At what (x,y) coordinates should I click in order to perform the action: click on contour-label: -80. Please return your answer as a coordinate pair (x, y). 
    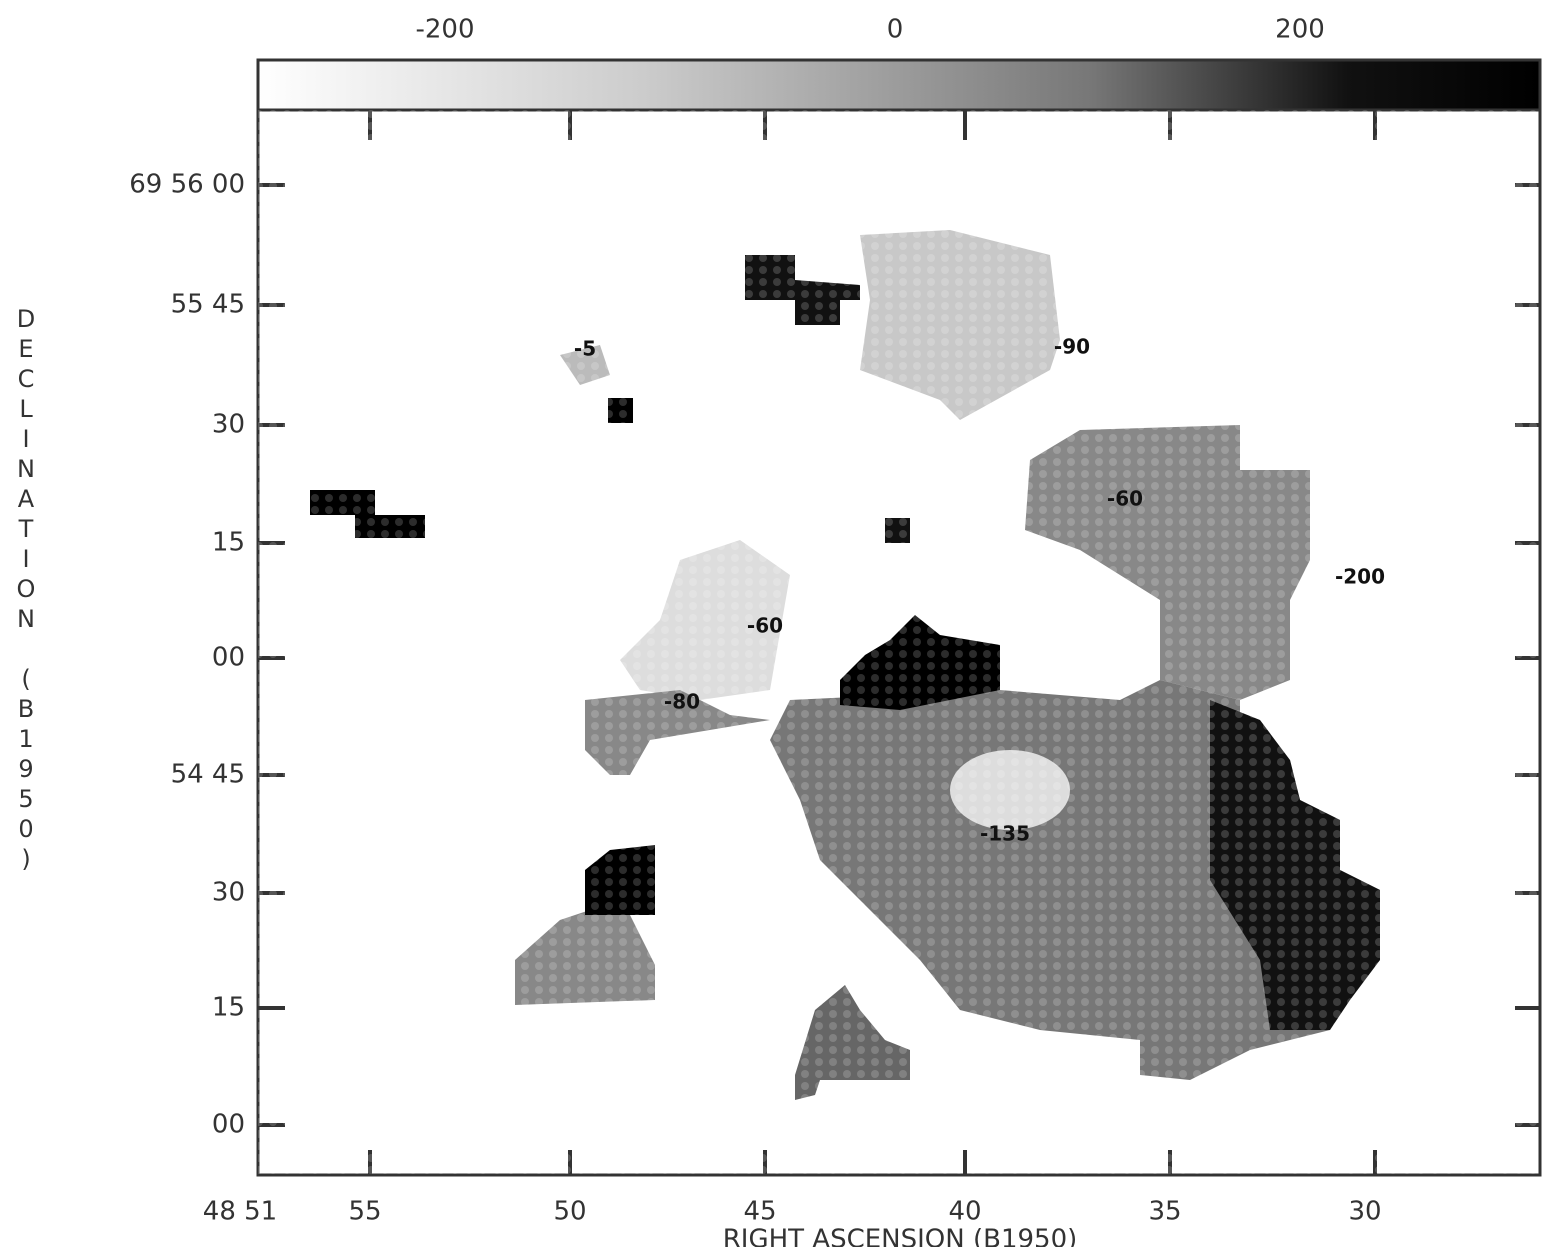
    Looking at the image, I should click on (682, 702).